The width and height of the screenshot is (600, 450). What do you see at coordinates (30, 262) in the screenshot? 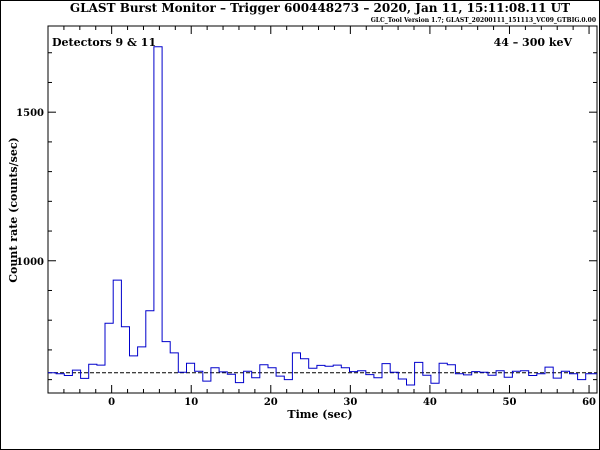
I see `y-tick-label: 1000` at bounding box center [30, 262].